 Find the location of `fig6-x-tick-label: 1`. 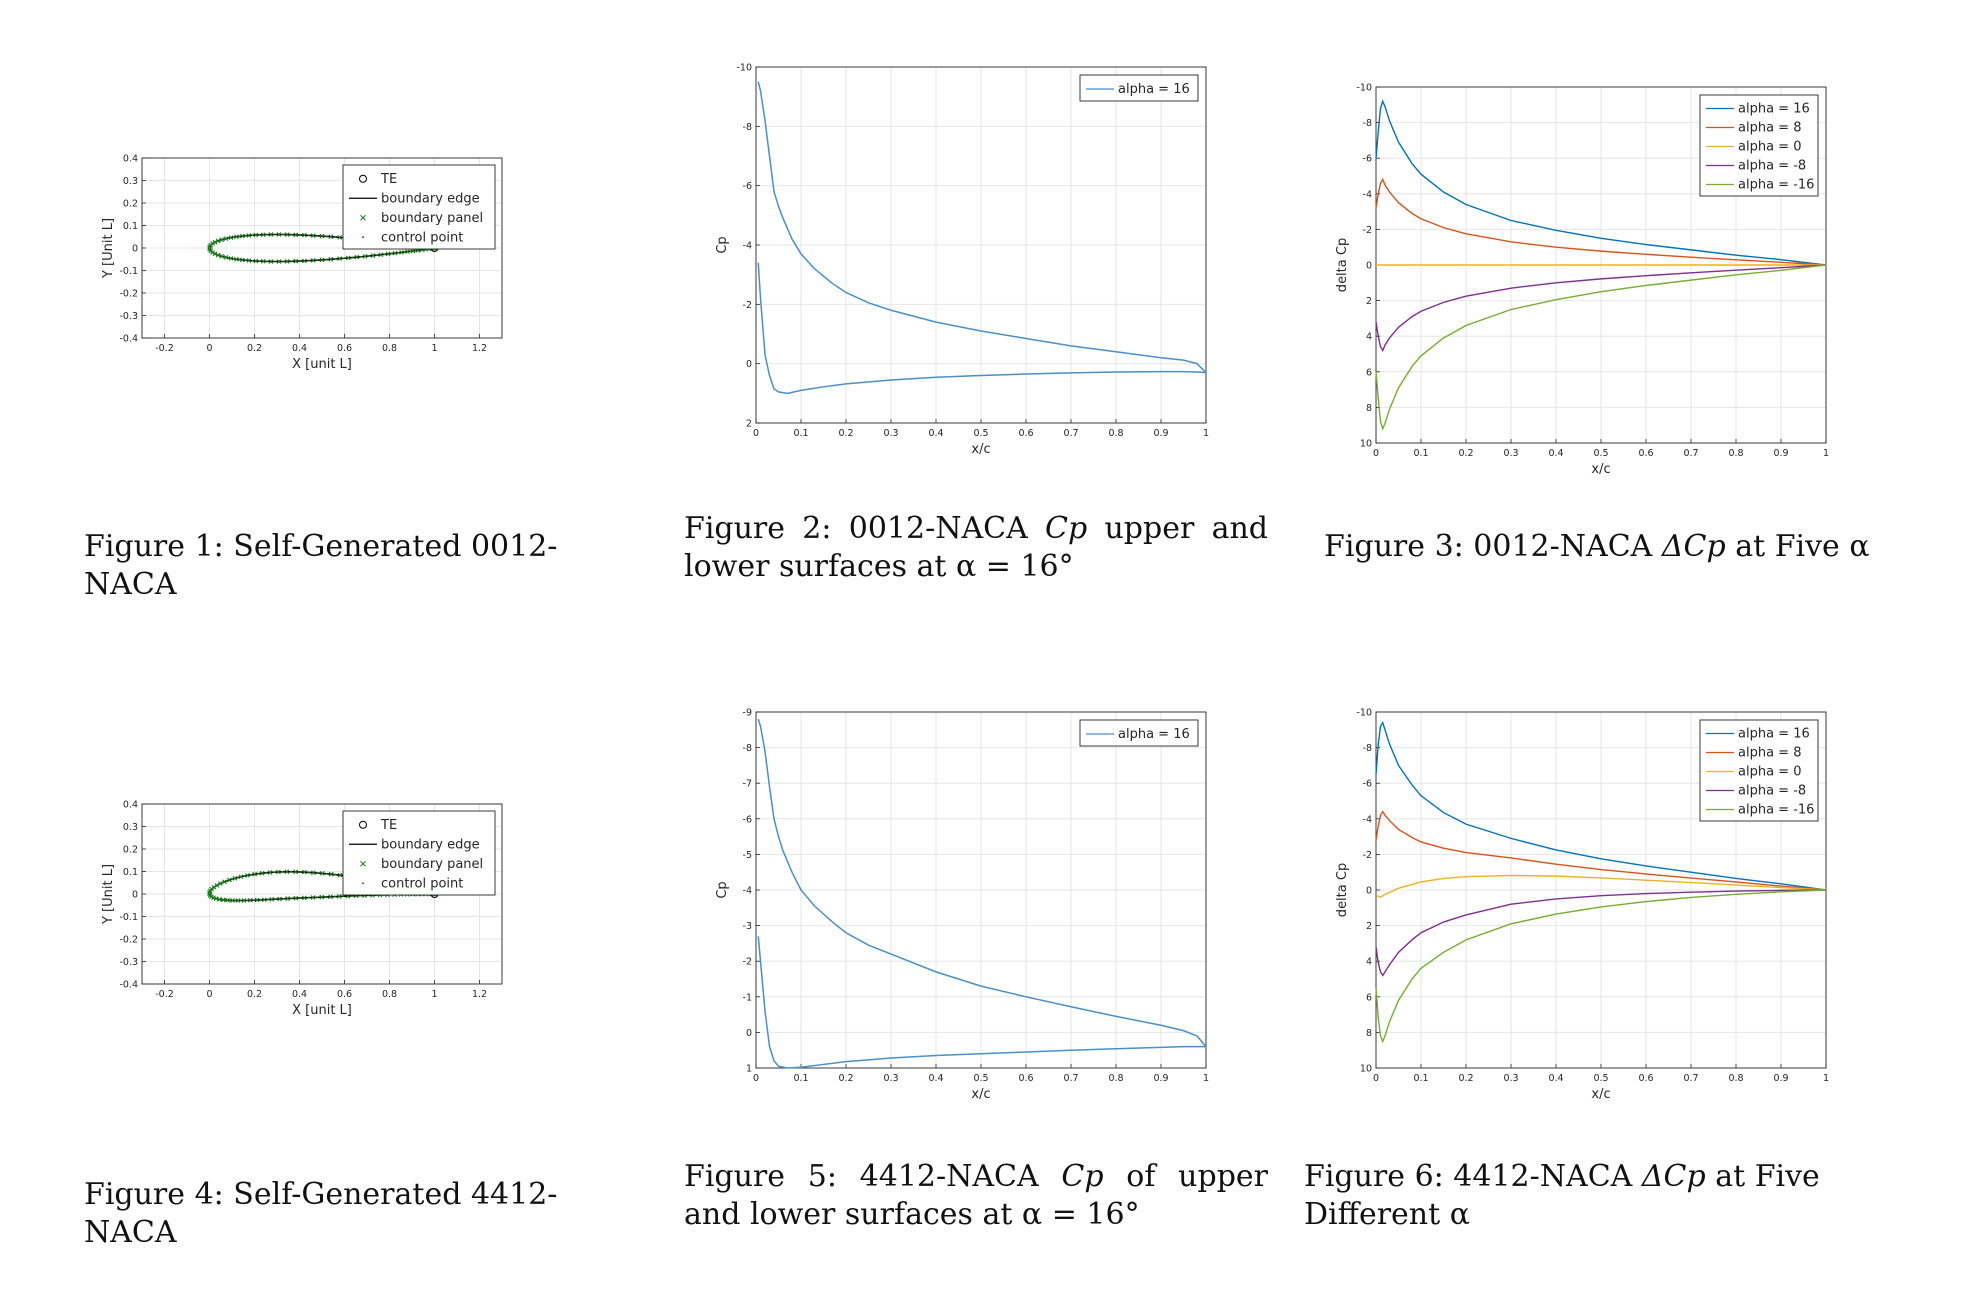

fig6-x-tick-label: 1 is located at coordinates (1826, 1078).